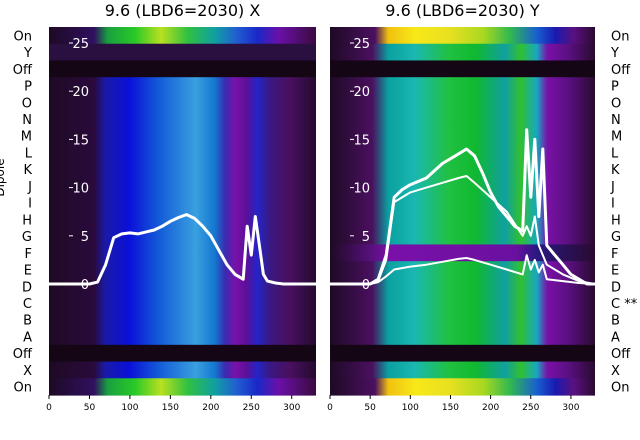 This screenshot has width=640, height=440. What do you see at coordinates (3, 177) in the screenshot?
I see `y-axis-label: Dipole` at bounding box center [3, 177].